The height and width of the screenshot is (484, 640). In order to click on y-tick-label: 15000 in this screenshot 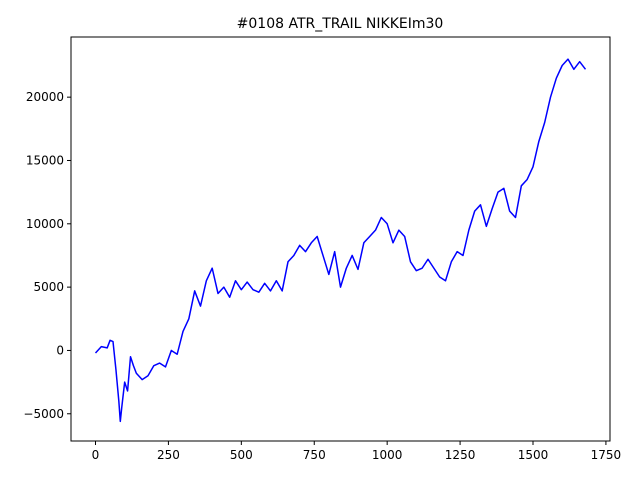, I will do `click(45, 160)`.